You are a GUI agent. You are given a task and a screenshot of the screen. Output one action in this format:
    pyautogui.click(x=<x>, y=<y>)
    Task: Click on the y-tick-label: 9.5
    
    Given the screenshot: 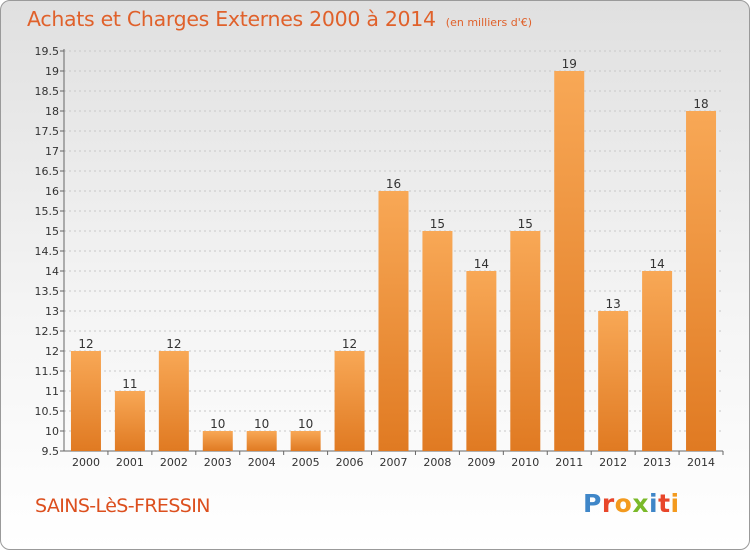 What is the action you would take?
    pyautogui.click(x=51, y=451)
    